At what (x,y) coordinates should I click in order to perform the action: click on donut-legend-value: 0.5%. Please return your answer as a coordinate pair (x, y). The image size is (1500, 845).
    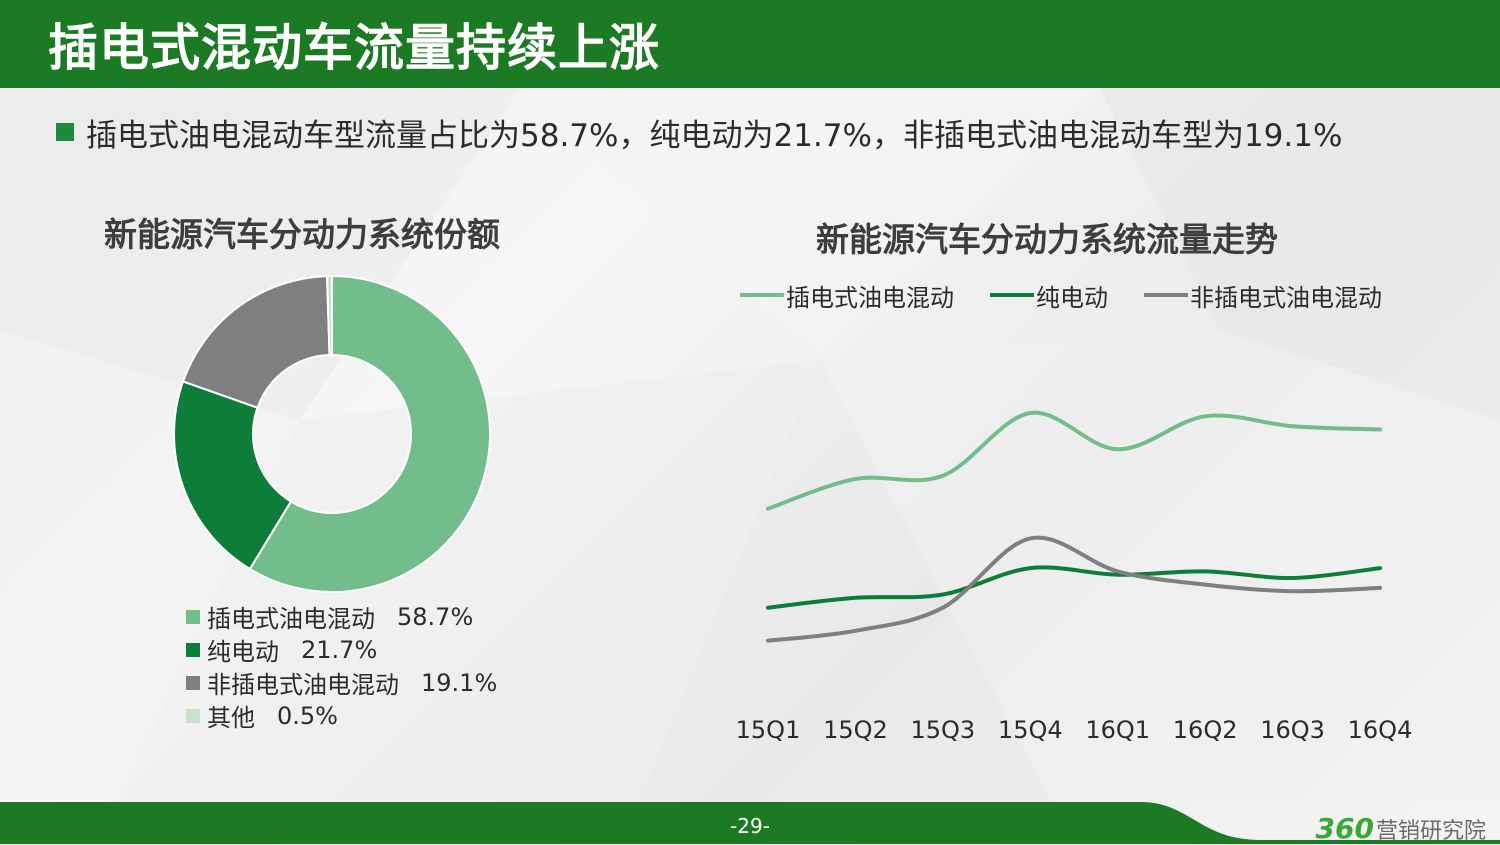
    Looking at the image, I should click on (307, 715).